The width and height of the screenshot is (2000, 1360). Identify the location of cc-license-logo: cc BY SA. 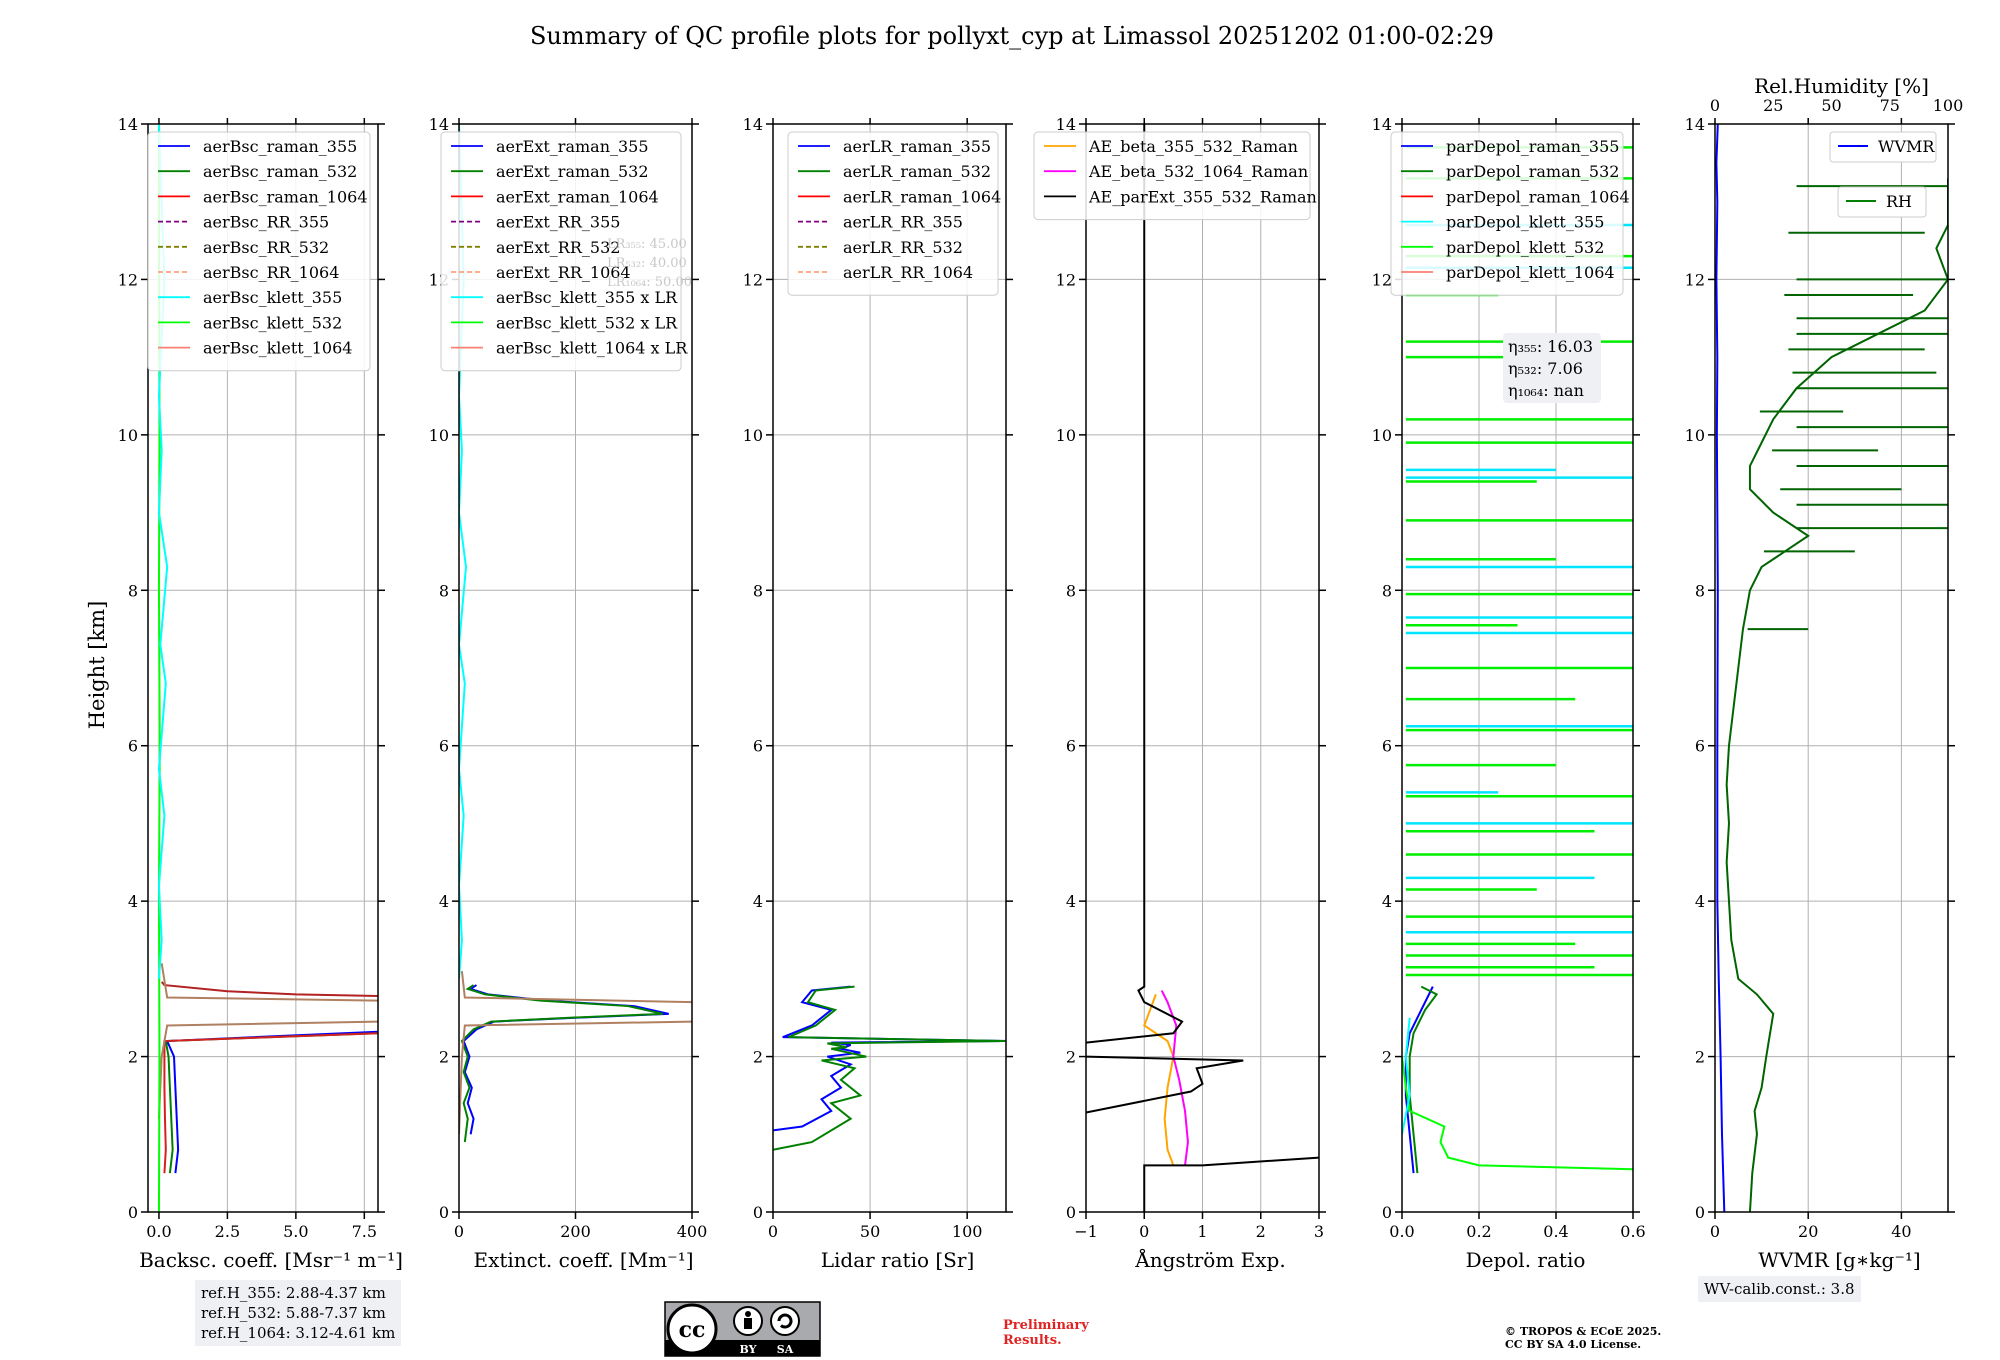
(742, 1329).